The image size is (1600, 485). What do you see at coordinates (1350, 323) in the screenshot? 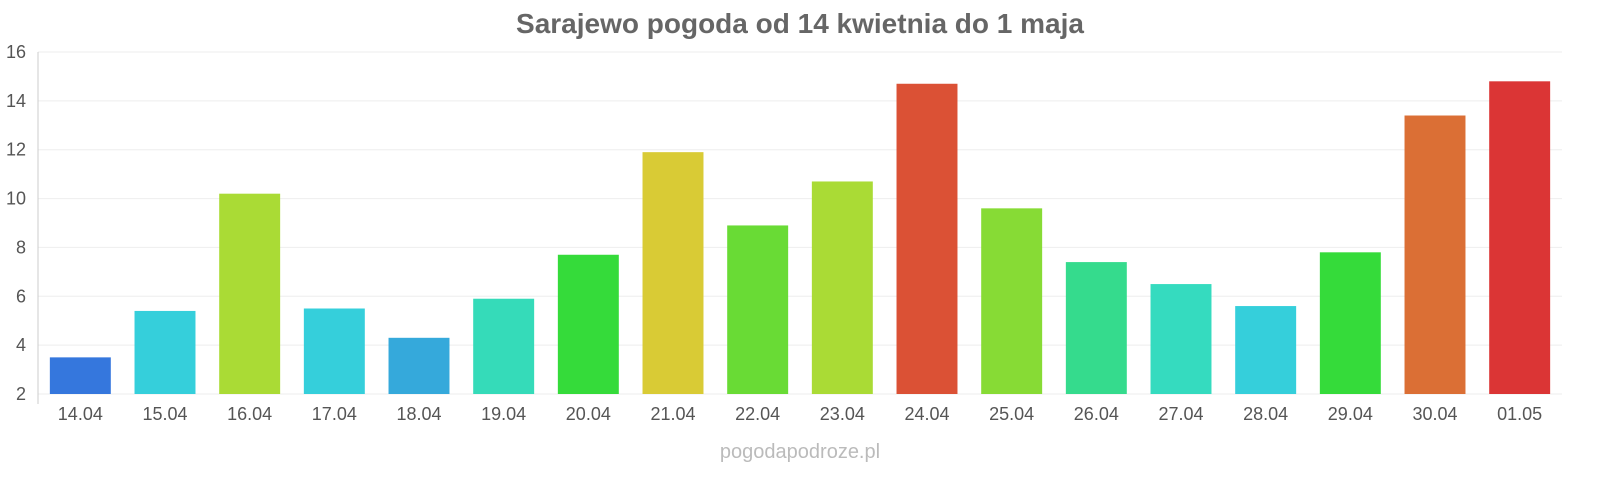
I see `bar-29.04` at bounding box center [1350, 323].